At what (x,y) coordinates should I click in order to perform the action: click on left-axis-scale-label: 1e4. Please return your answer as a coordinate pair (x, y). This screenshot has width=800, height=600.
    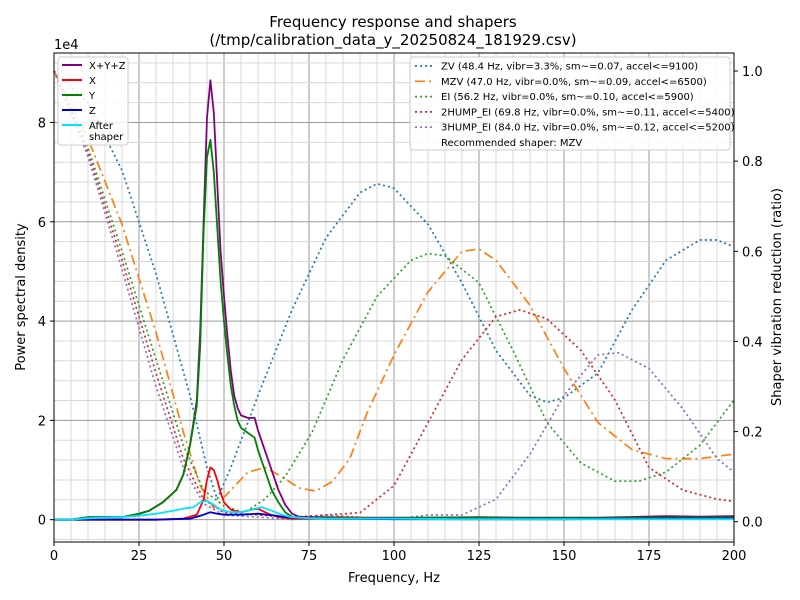
    Looking at the image, I should click on (66, 45).